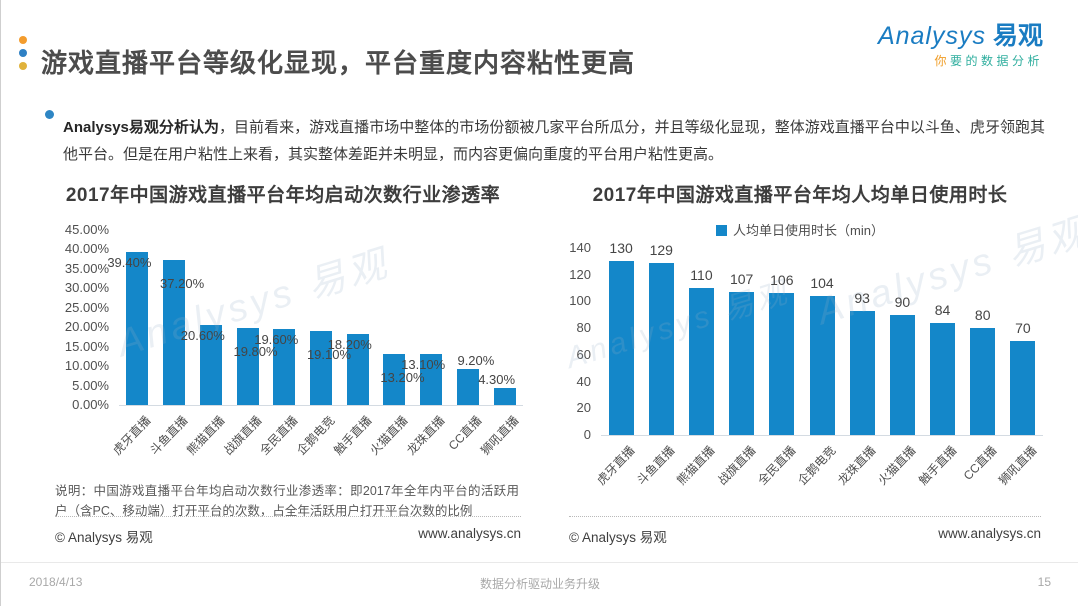  I want to click on footer-slogan: 数据分析驱动业务升级, so click(539, 584).